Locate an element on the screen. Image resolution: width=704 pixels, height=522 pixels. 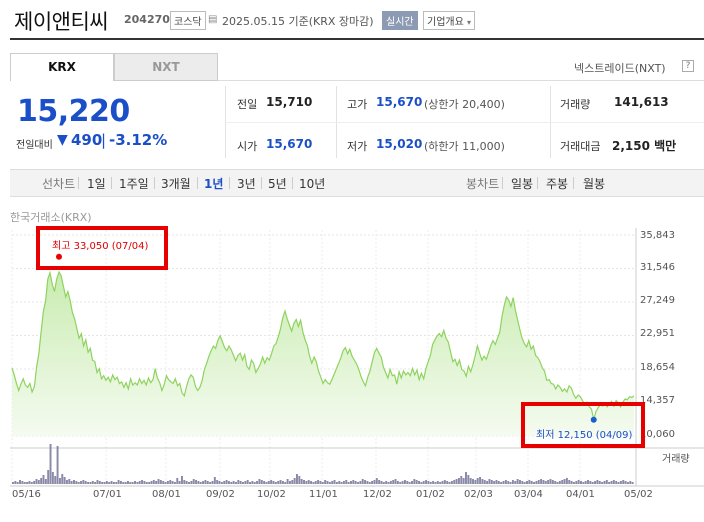
realtime-button: 실시간 is located at coordinates (400, 20).